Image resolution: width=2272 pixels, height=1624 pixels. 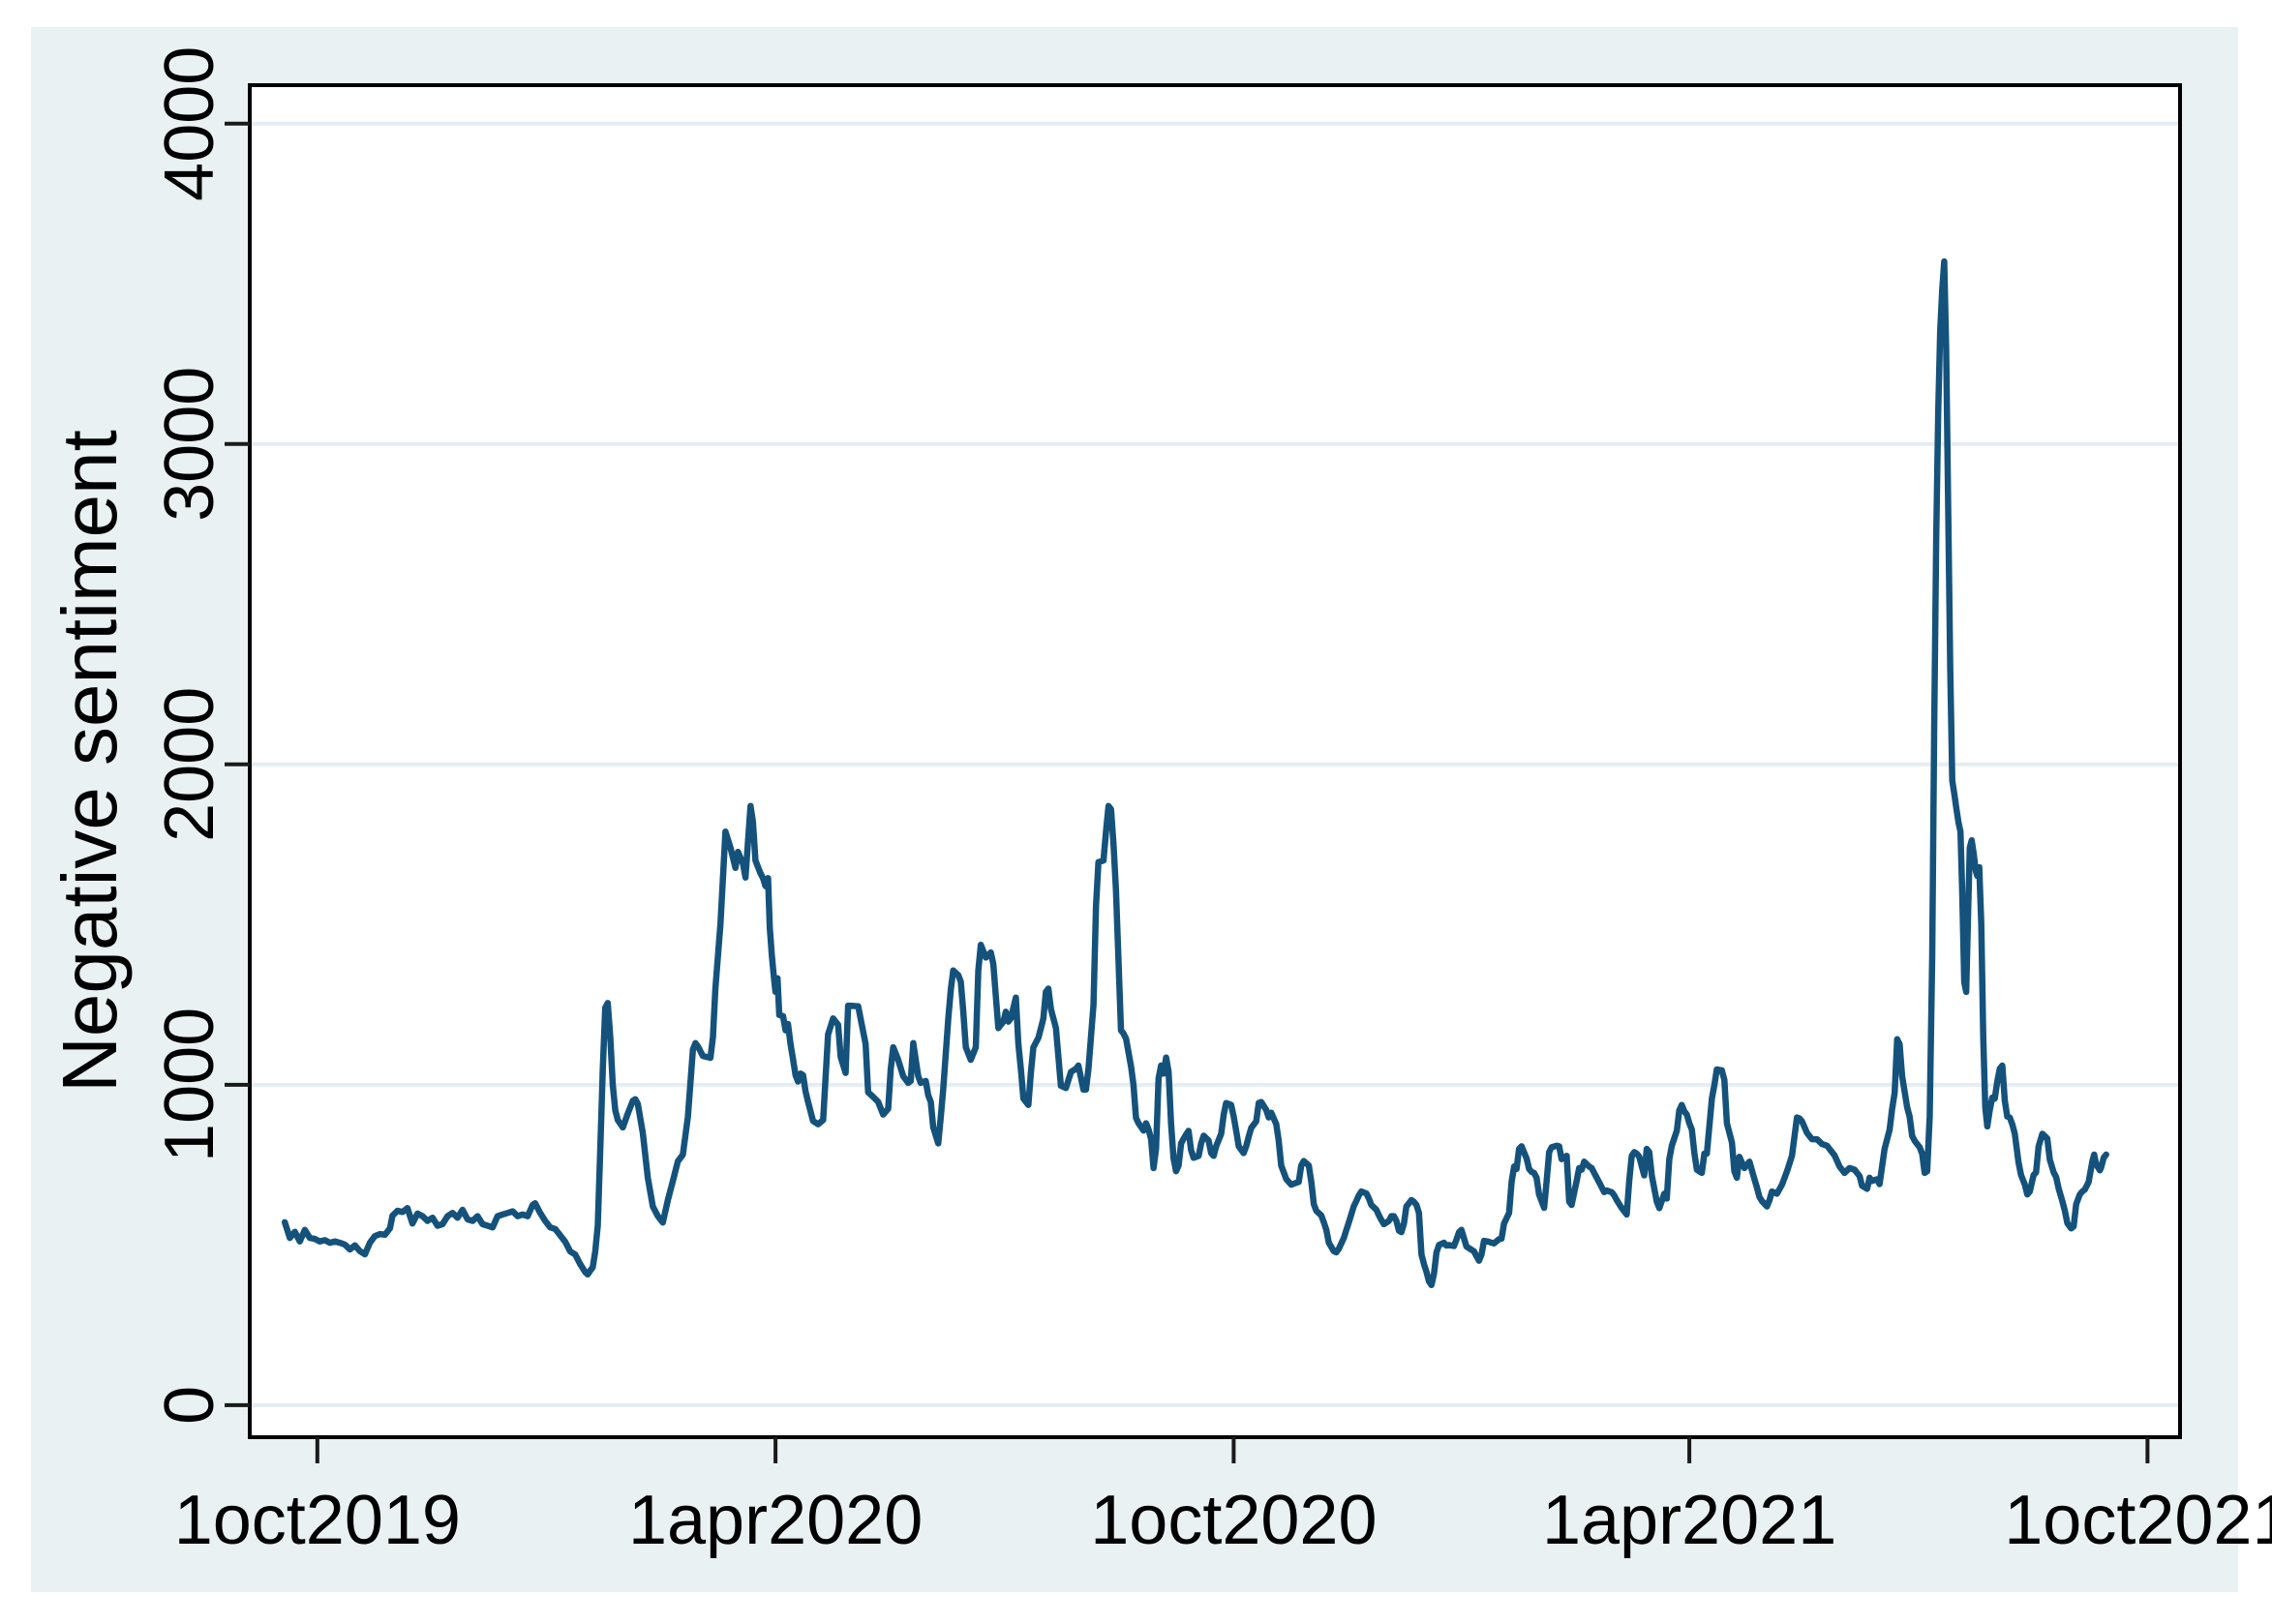 I want to click on x-axis-ticks, so click(x=1232, y=1450).